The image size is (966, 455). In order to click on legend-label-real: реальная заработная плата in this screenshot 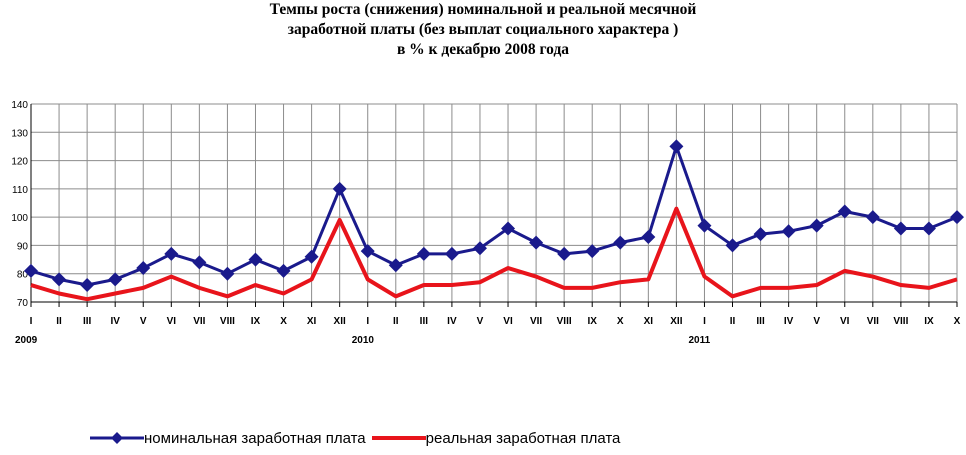, I will do `click(523, 438)`.